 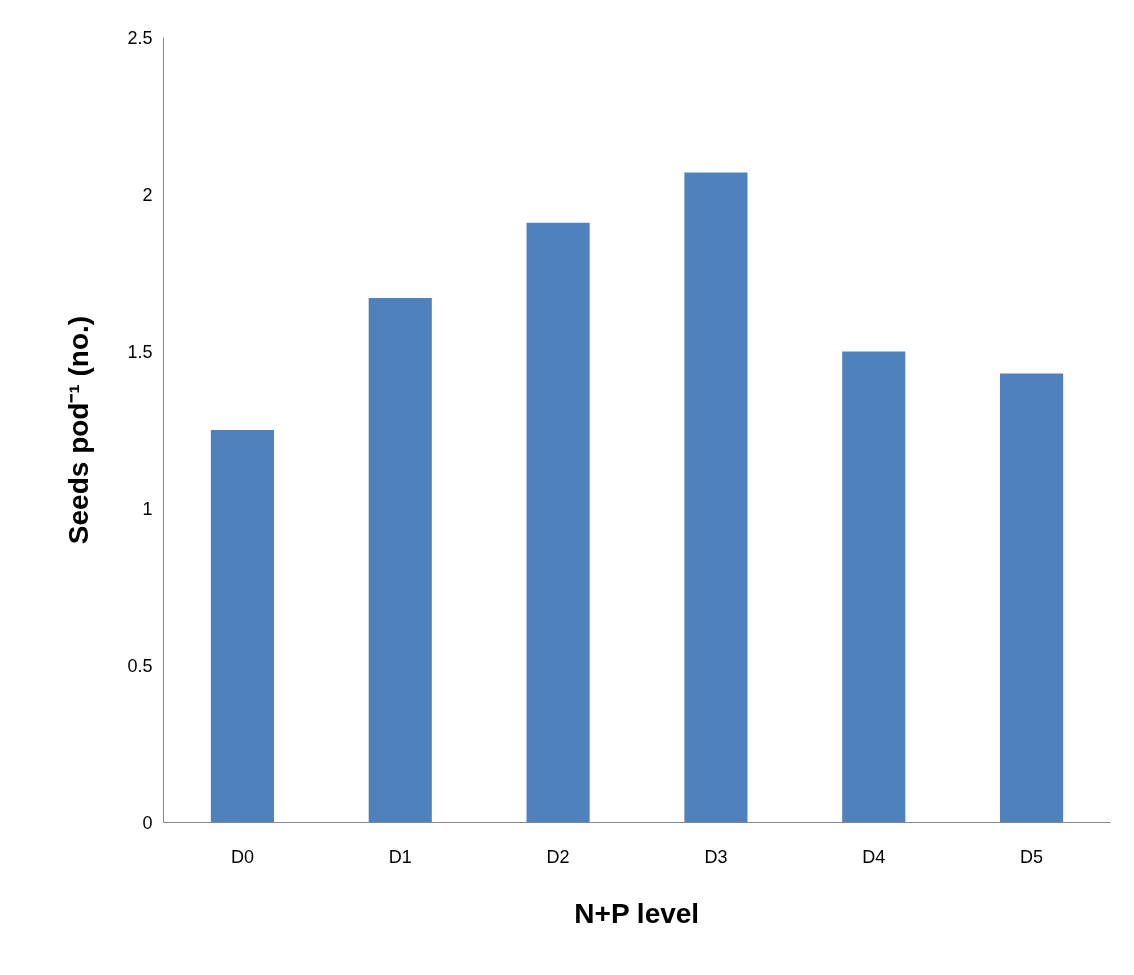 What do you see at coordinates (147, 823) in the screenshot?
I see `y-tick-label: 0` at bounding box center [147, 823].